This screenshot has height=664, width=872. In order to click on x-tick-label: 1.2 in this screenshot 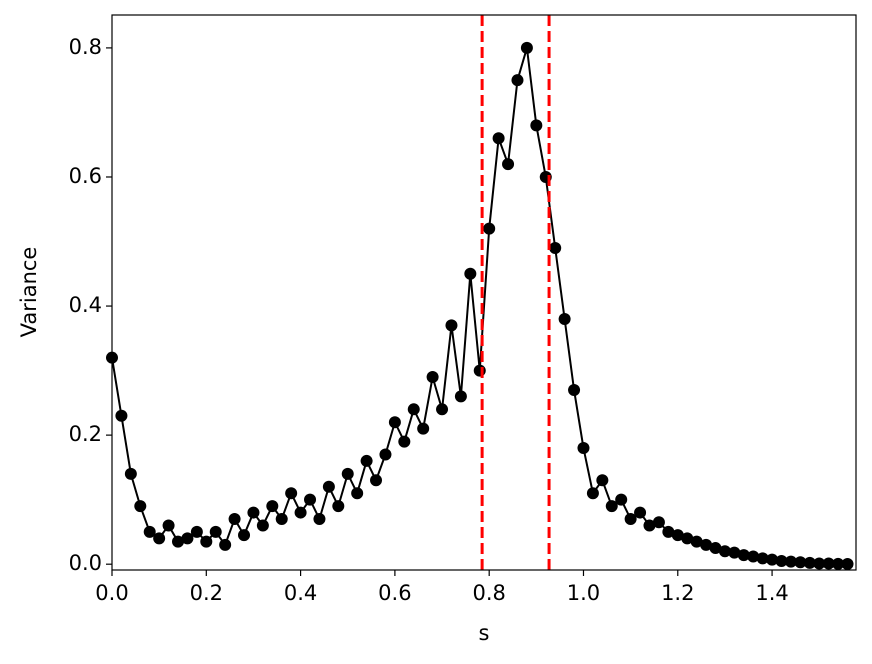, I will do `click(677, 593)`.